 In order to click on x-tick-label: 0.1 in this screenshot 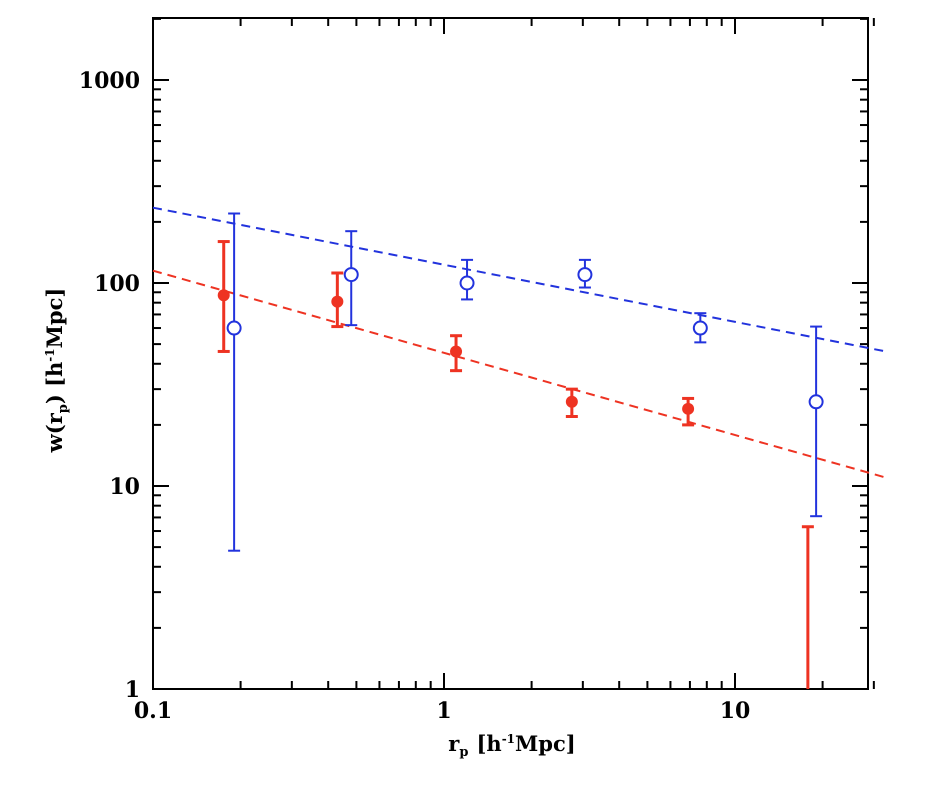, I will do `click(153, 711)`.